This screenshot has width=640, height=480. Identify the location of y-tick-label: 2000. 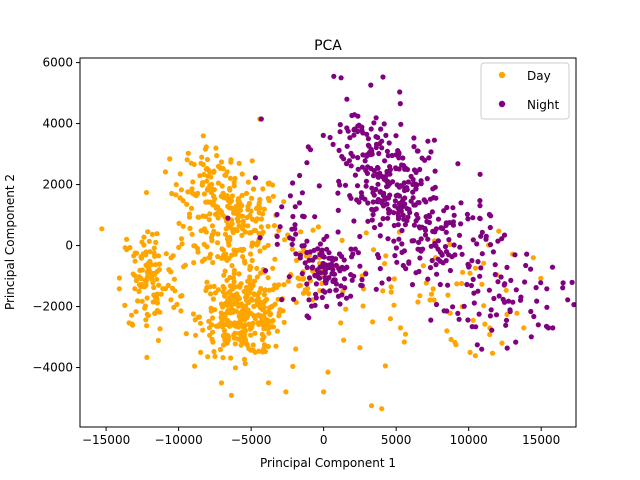
(57, 185).